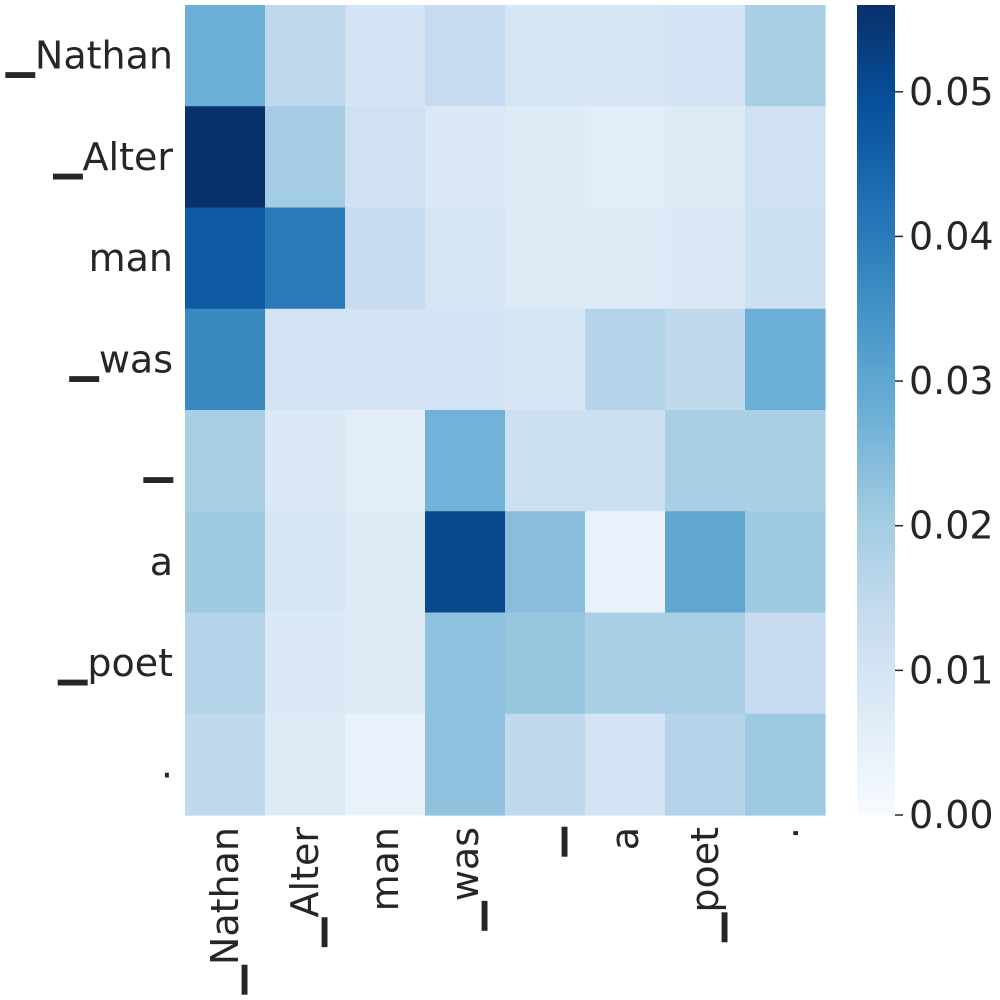 The width and height of the screenshot is (1000, 1000). What do you see at coordinates (131, 258) in the screenshot?
I see `row-tick-label: man` at bounding box center [131, 258].